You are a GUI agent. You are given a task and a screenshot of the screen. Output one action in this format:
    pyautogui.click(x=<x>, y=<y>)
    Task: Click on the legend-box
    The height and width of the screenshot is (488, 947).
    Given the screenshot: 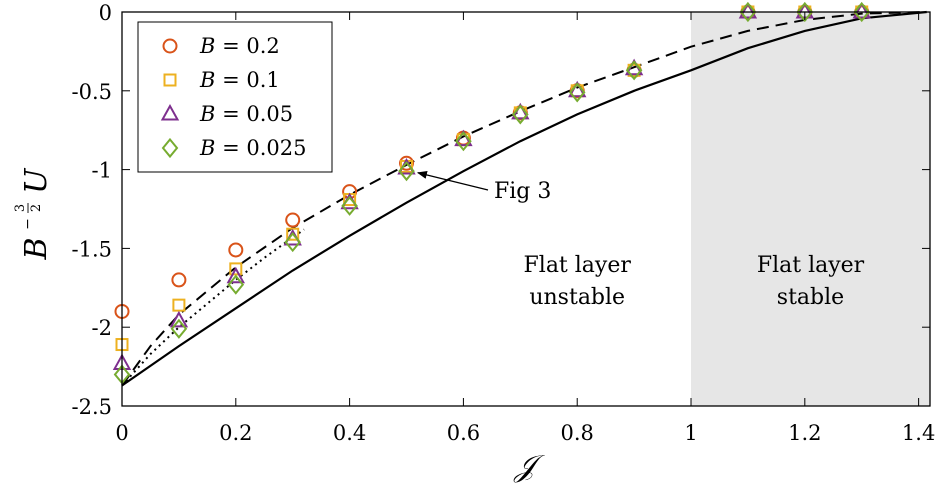 What is the action you would take?
    pyautogui.click(x=235, y=97)
    